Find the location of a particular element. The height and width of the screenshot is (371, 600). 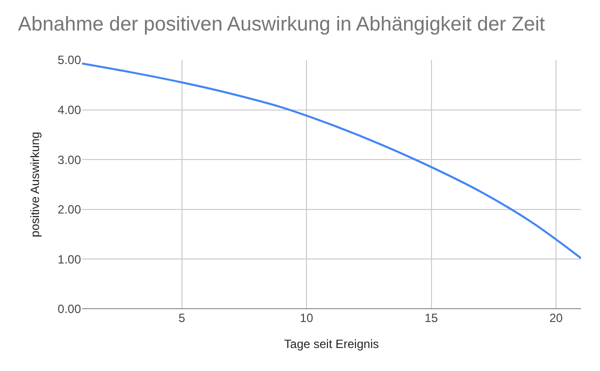

y-tick-label: 5.00 is located at coordinates (70, 60).